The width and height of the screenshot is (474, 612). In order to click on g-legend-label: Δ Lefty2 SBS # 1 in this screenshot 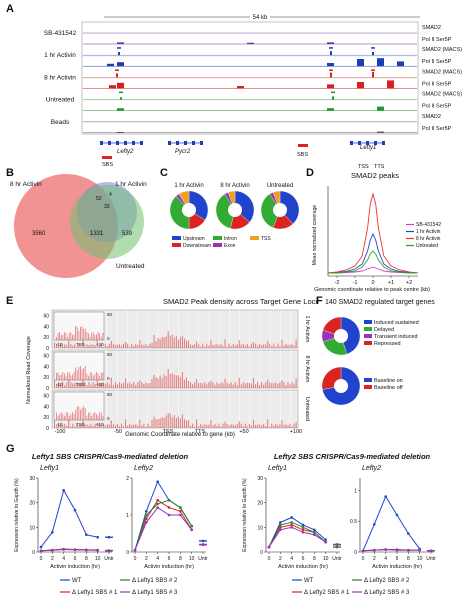, I will do `click(327, 593)`.